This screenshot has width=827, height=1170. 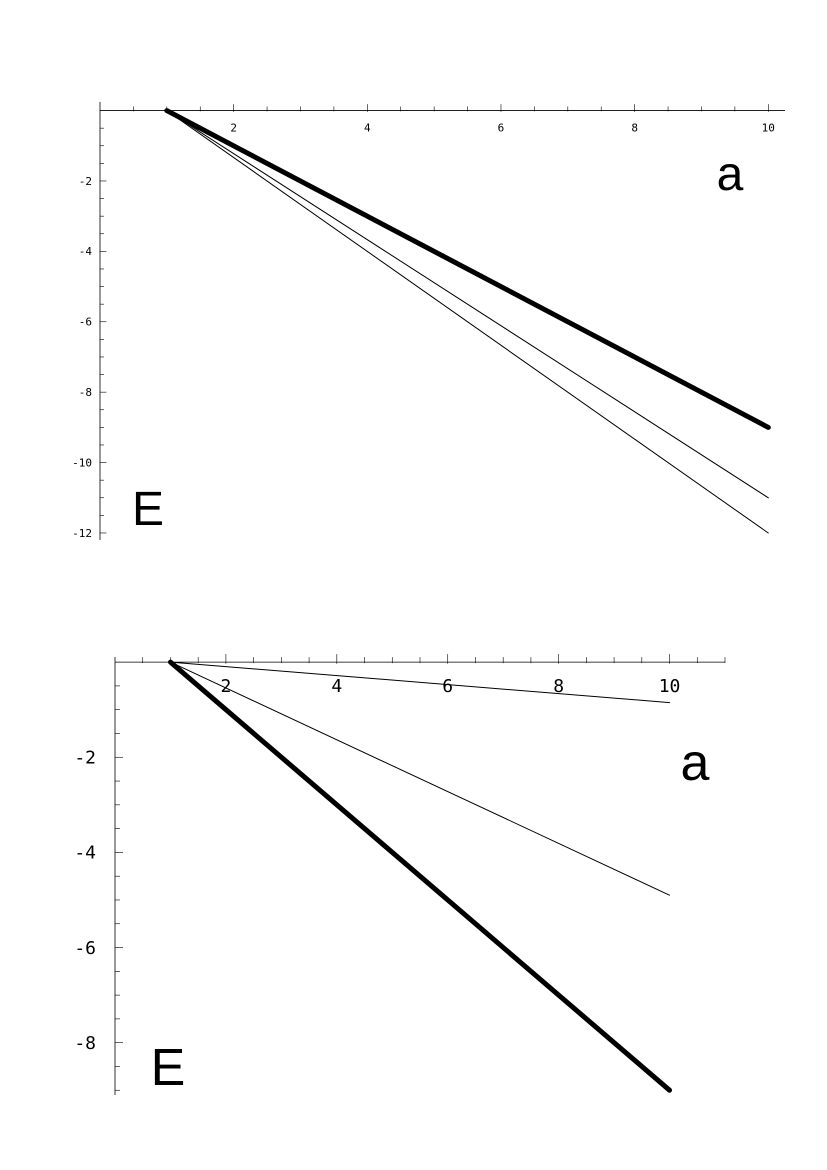 I want to click on y-tick-label: -12, so click(x=82, y=533).